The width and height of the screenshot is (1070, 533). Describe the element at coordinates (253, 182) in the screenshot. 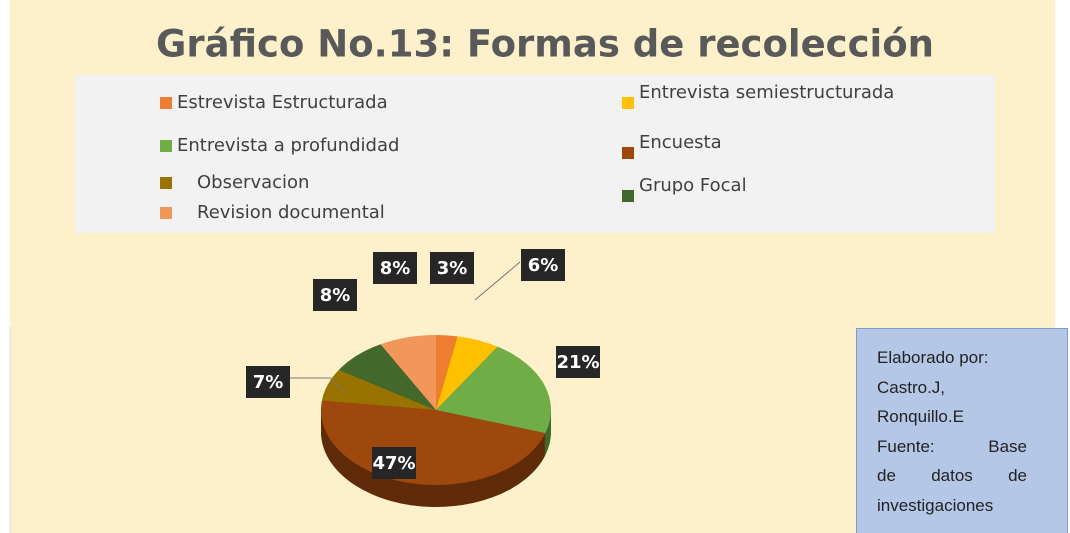

I see `legend-label: Observacion` at that location.